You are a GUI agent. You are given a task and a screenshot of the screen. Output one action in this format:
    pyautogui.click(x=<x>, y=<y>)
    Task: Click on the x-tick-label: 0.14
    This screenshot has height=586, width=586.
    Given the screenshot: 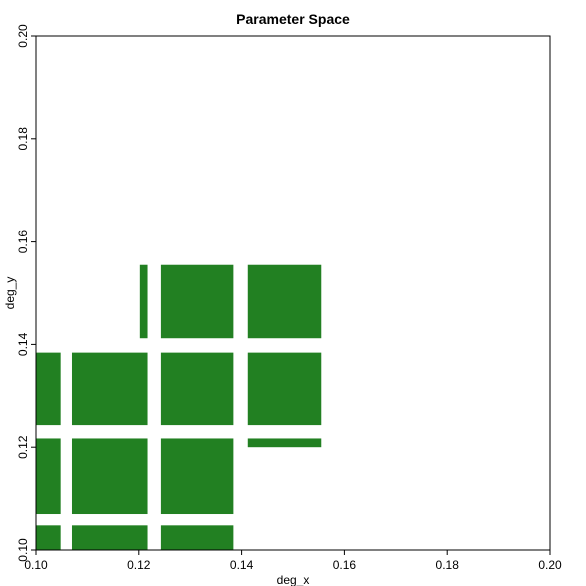 What is the action you would take?
    pyautogui.click(x=242, y=565)
    